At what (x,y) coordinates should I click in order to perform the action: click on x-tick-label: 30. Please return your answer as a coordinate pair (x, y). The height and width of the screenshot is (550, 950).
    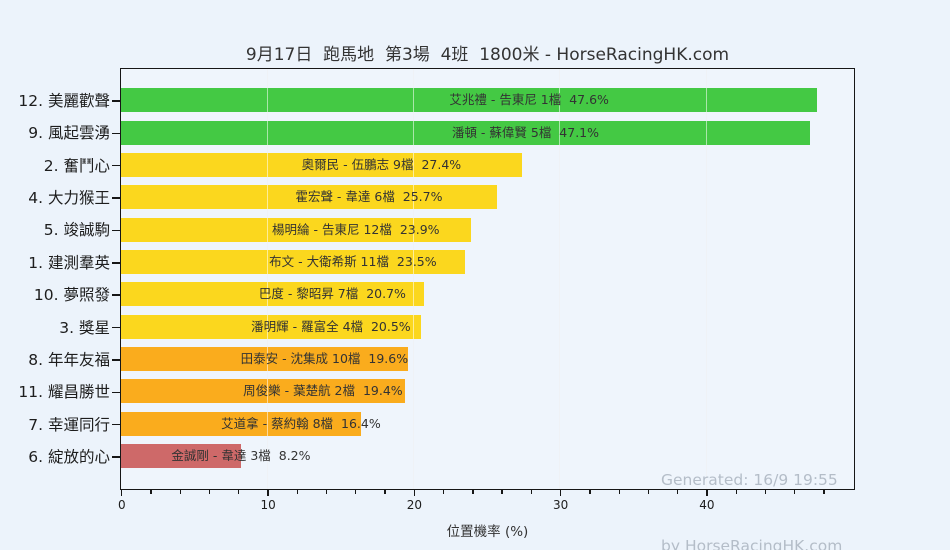
    Looking at the image, I should click on (560, 505).